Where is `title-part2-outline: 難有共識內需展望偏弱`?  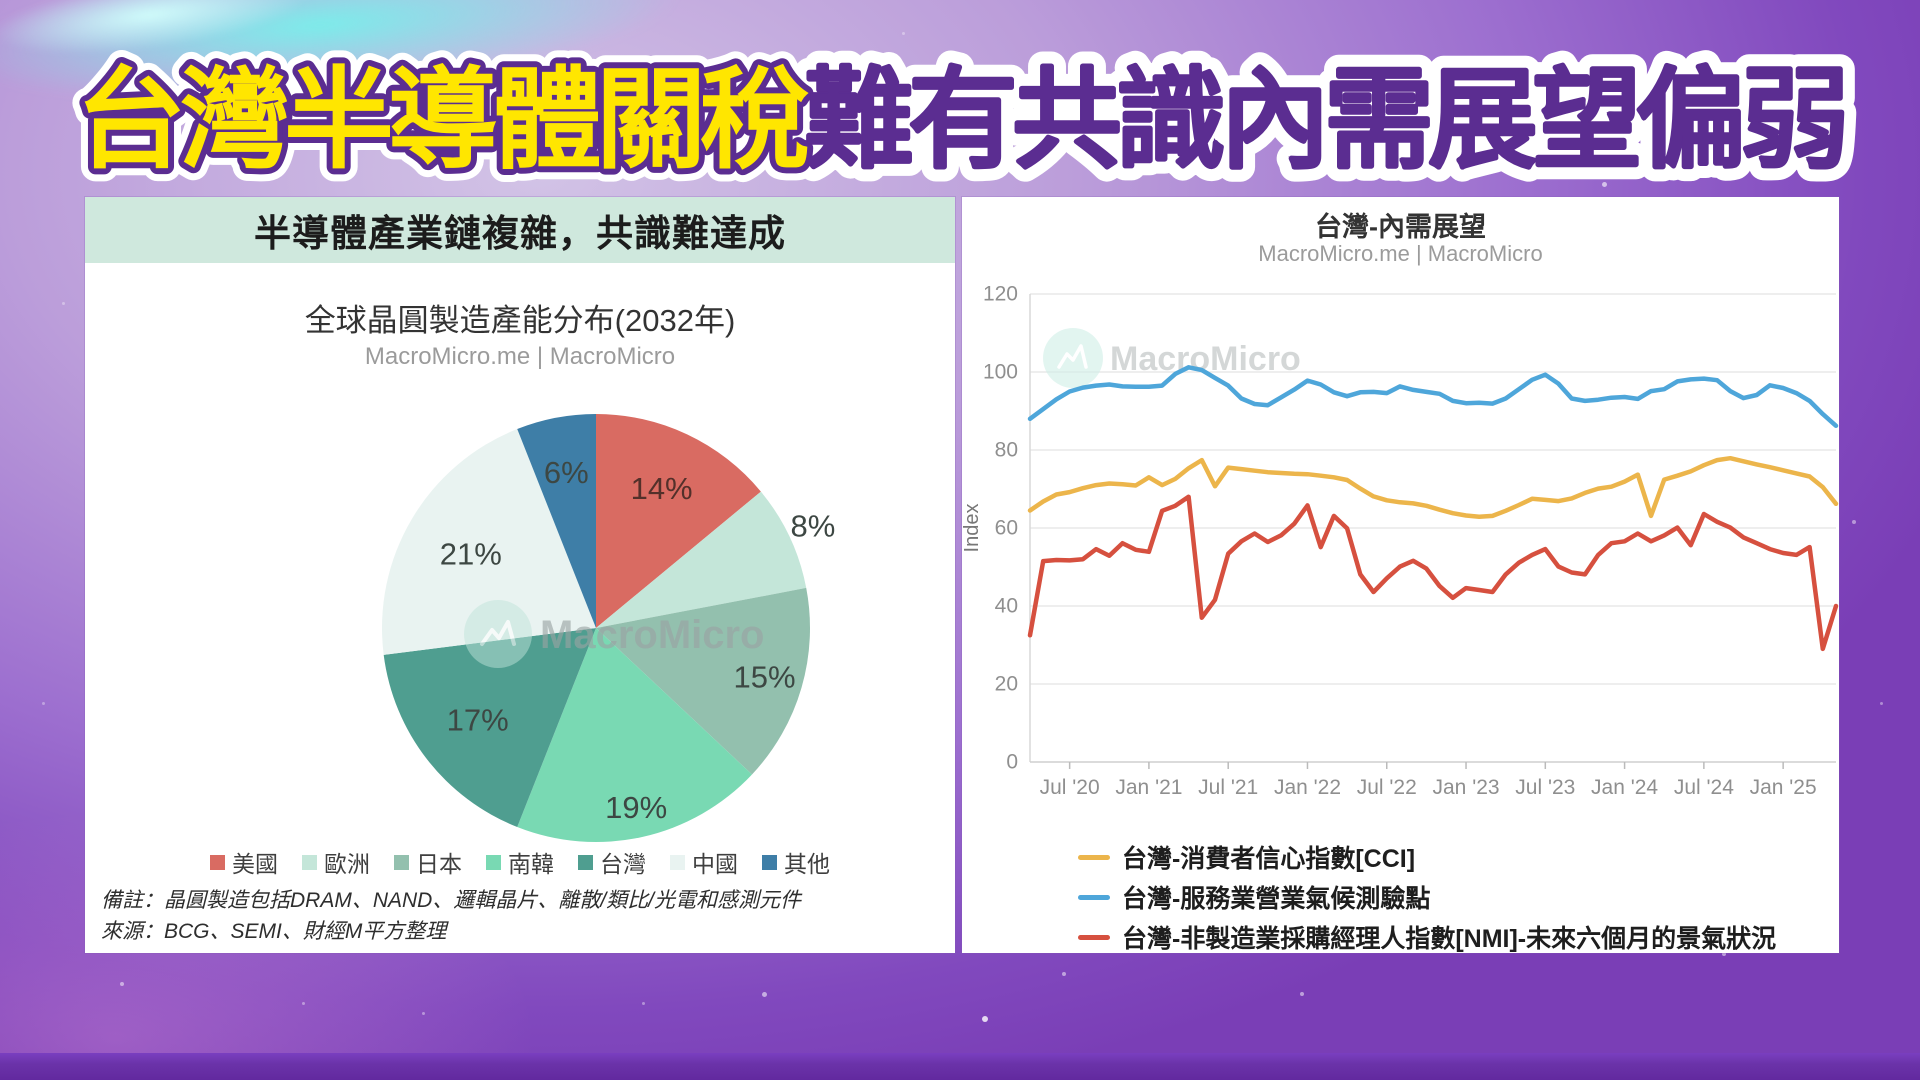
title-part2-outline: 難有共識內需展望偏弱 is located at coordinates (1324, 120).